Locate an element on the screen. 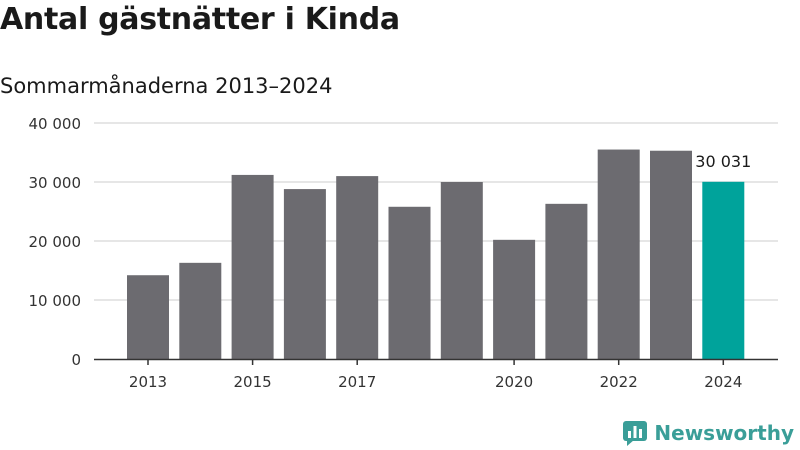 This screenshot has width=800, height=450. bar-2017 is located at coordinates (357, 267).